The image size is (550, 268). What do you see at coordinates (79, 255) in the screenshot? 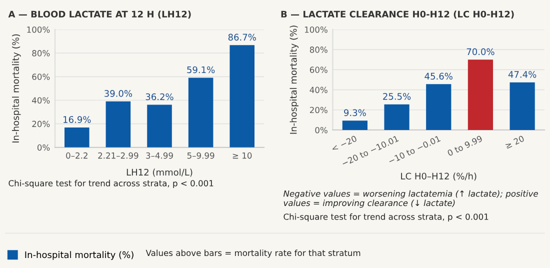
I see `legend-label: In-hospital mortality (%)` at bounding box center [79, 255].